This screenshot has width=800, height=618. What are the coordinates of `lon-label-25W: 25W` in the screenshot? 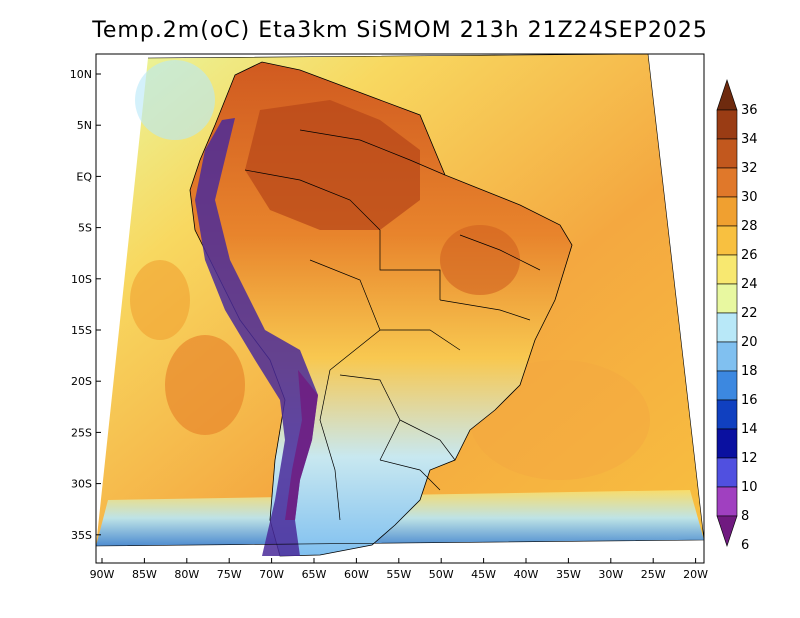 It's located at (653, 574).